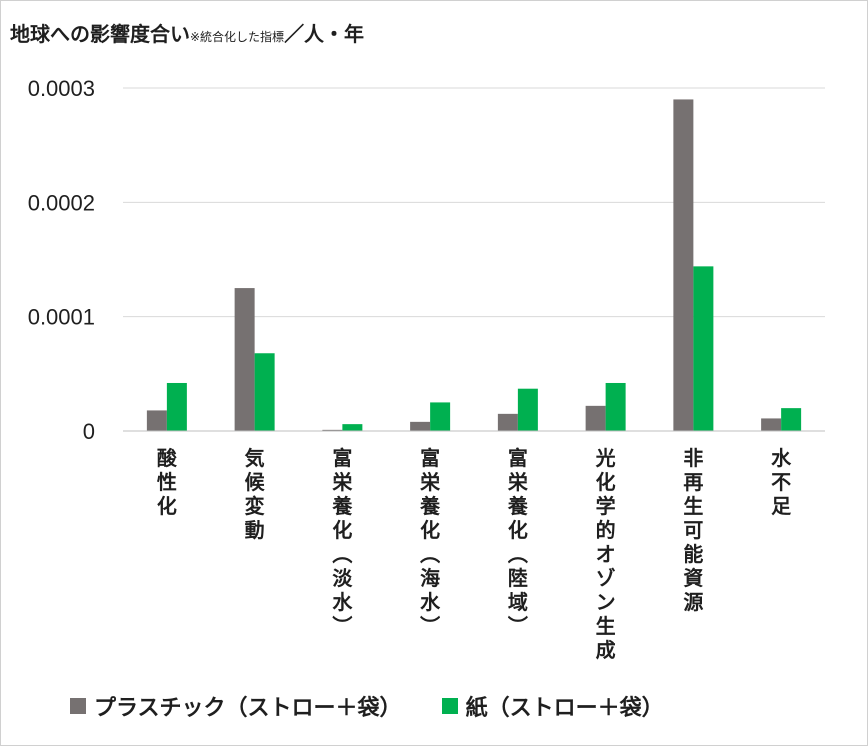 This screenshot has height=746, width=868. I want to click on y-tick-label: 0, so click(89, 431).